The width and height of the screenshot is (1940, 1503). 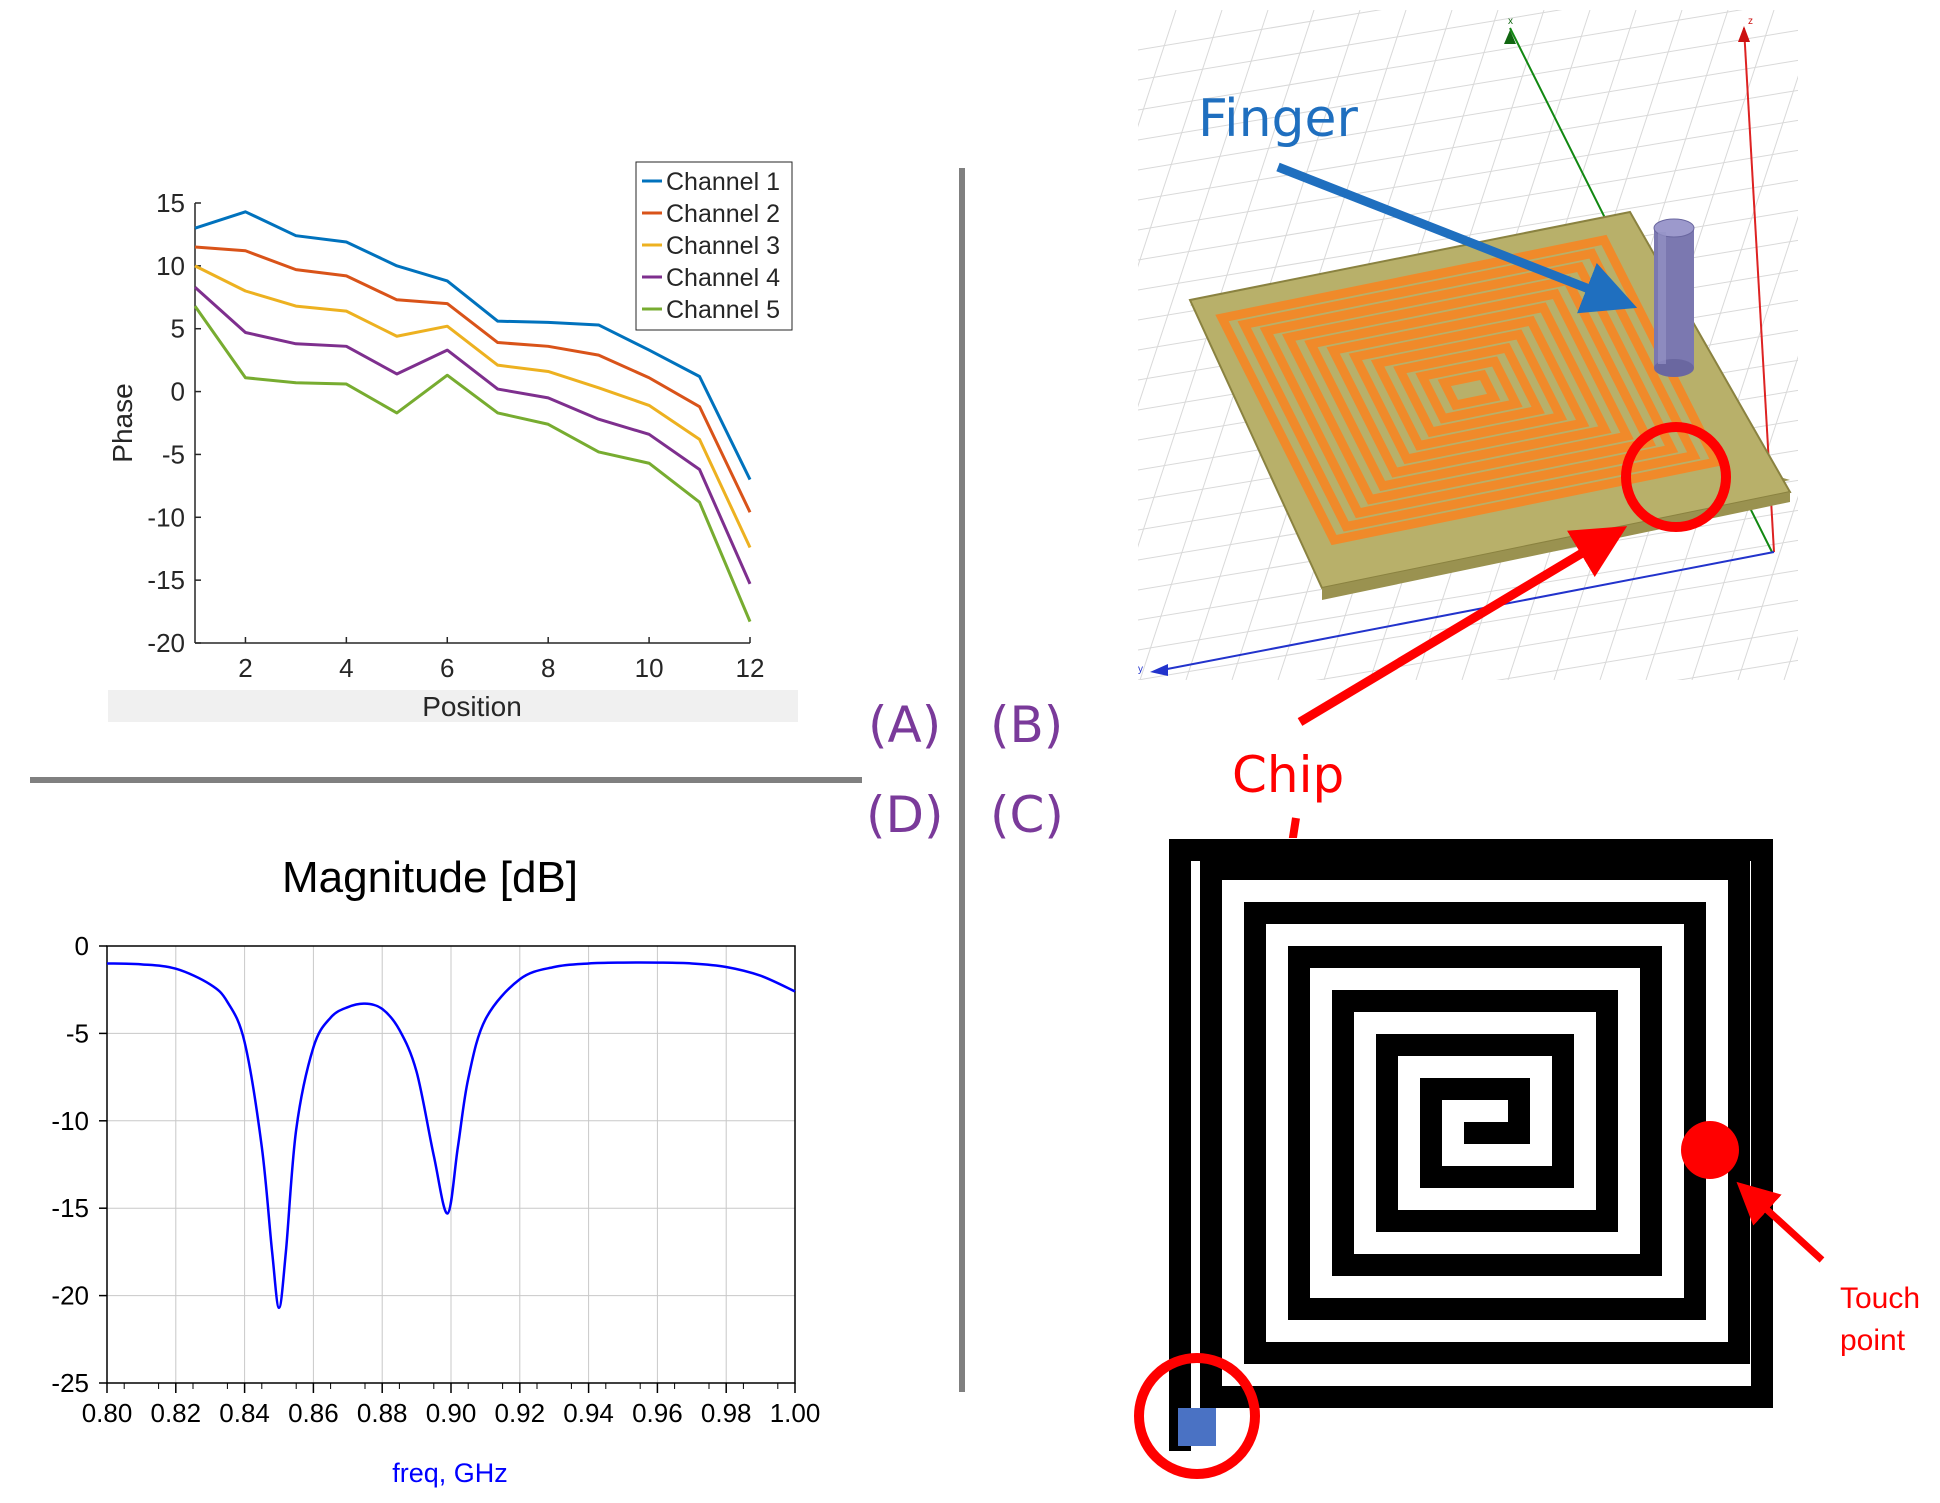 I want to click on panel-label-a: (A), so click(x=905, y=725).